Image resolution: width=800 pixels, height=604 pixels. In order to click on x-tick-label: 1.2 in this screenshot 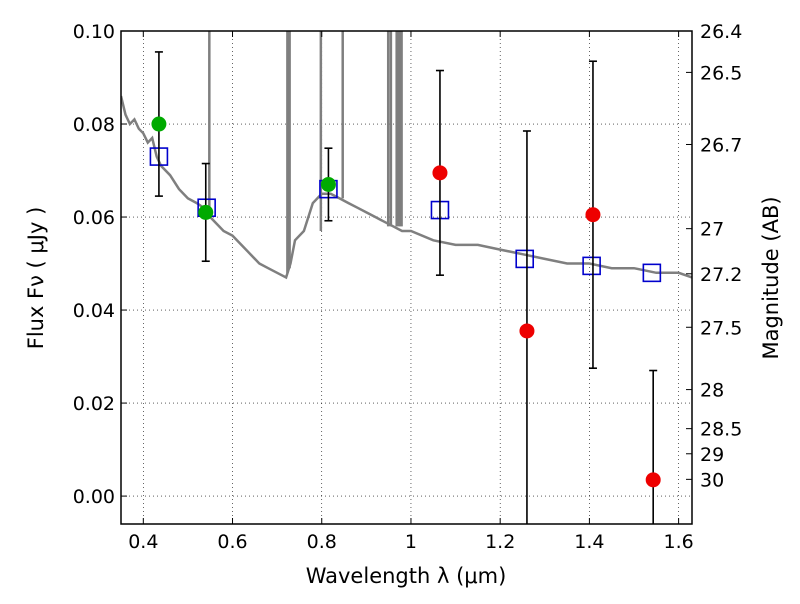, I will do `click(500, 542)`.